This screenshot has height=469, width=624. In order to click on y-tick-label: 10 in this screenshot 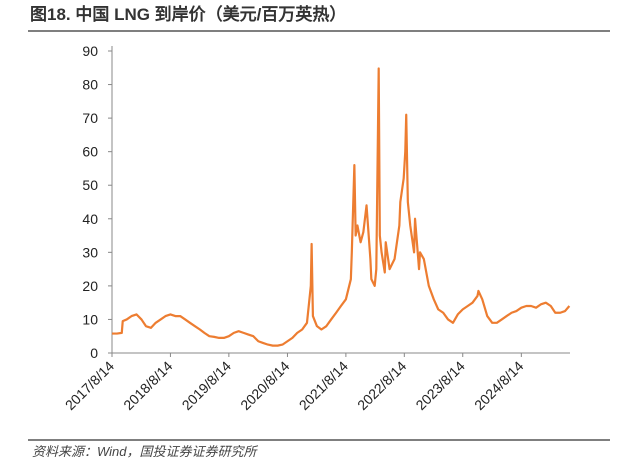, I will do `click(90, 319)`.